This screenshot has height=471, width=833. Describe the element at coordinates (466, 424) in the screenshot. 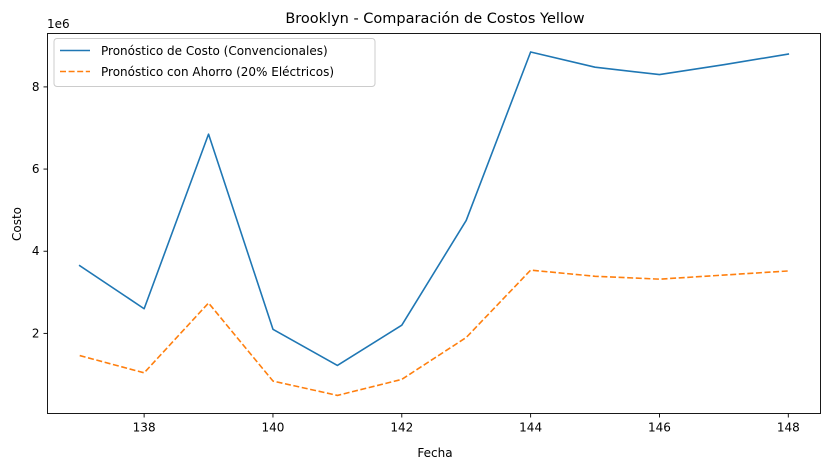

I see `x-axis: 138 140 142 144 146 148` at that location.